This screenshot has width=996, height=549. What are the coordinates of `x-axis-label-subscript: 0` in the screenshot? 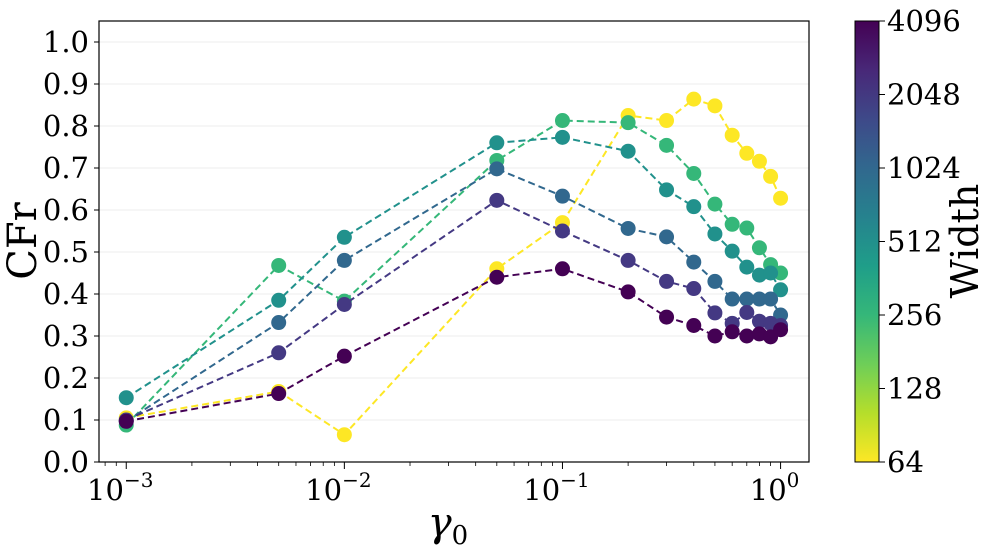 It's located at (460, 535).